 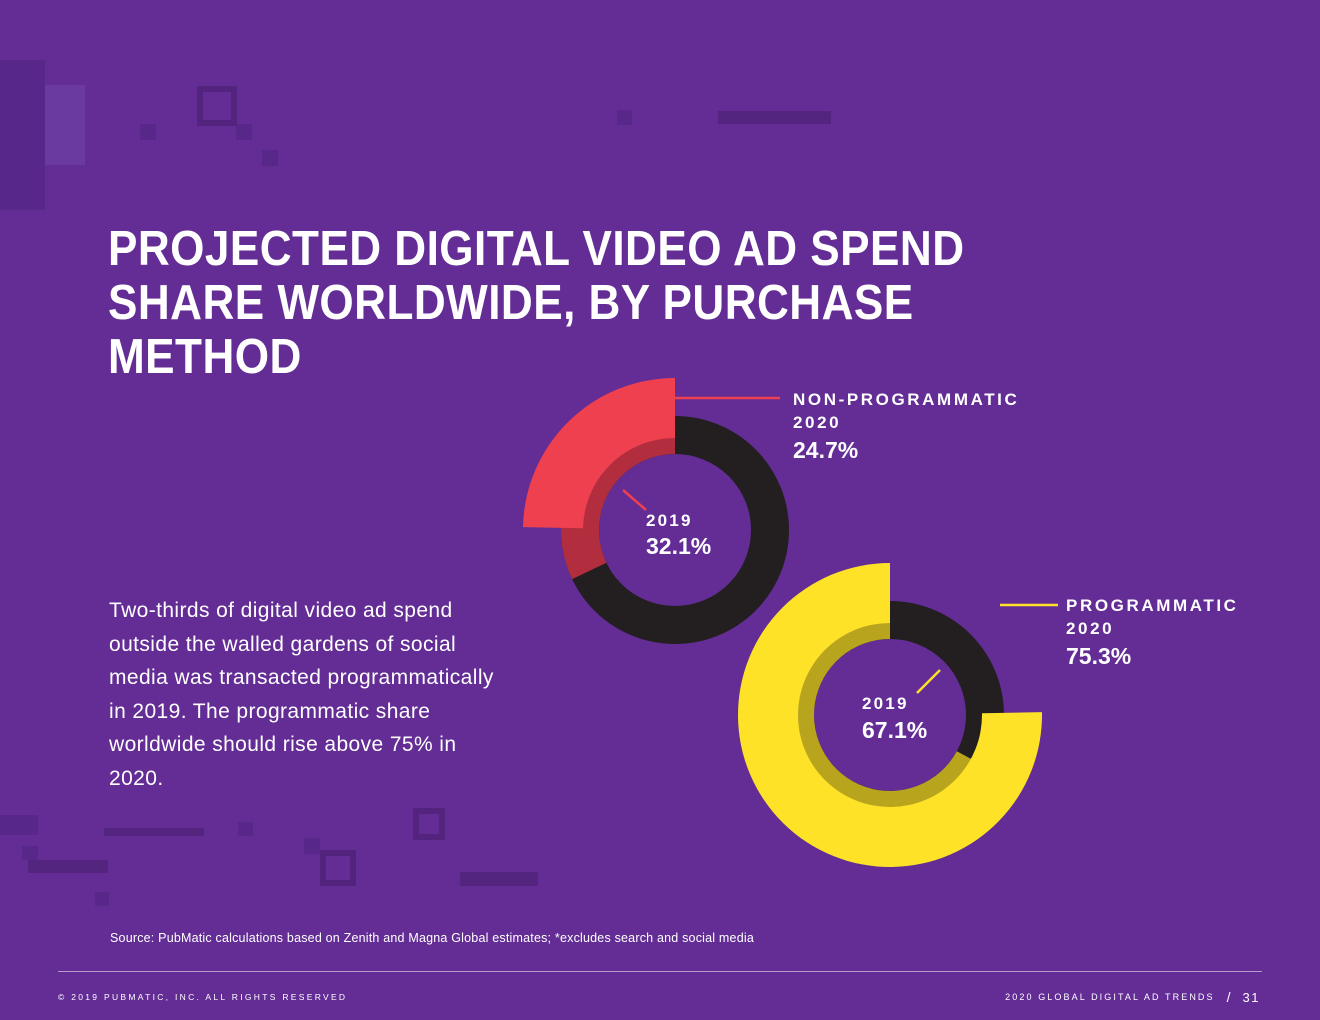 I want to click on np-inner-value: 32.1%, so click(x=678, y=546).